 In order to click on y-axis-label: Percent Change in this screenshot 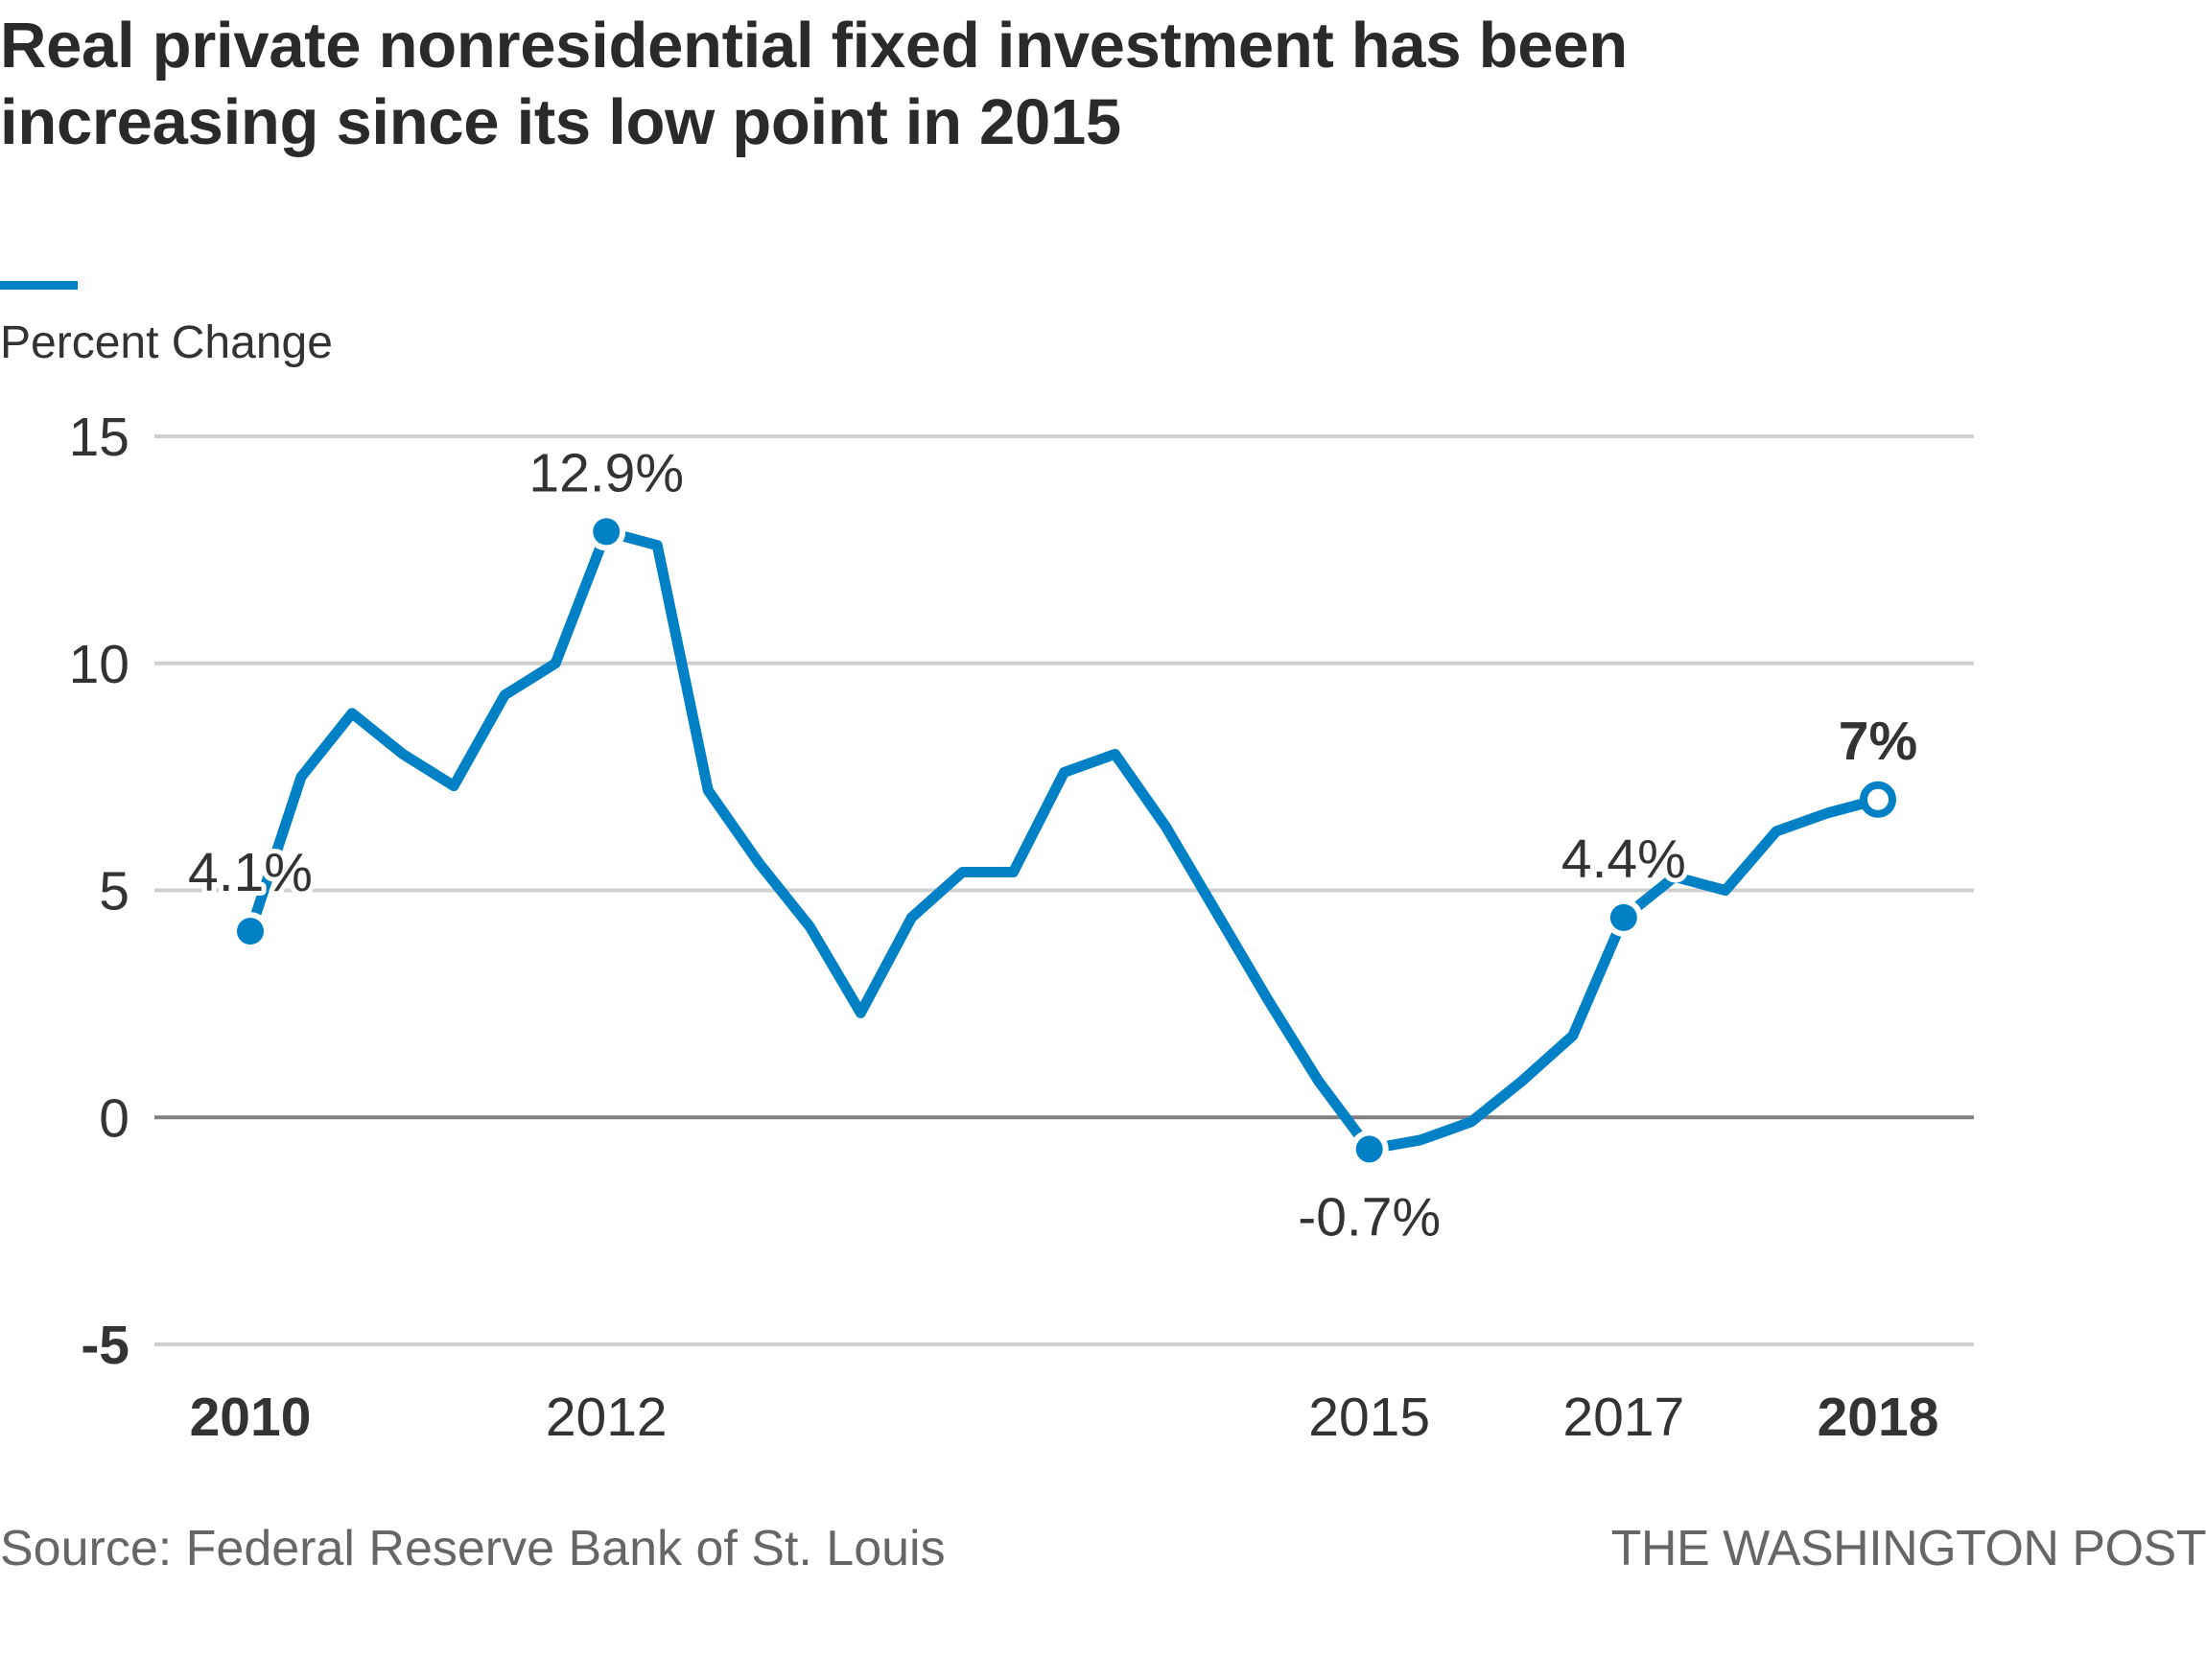, I will do `click(166, 342)`.